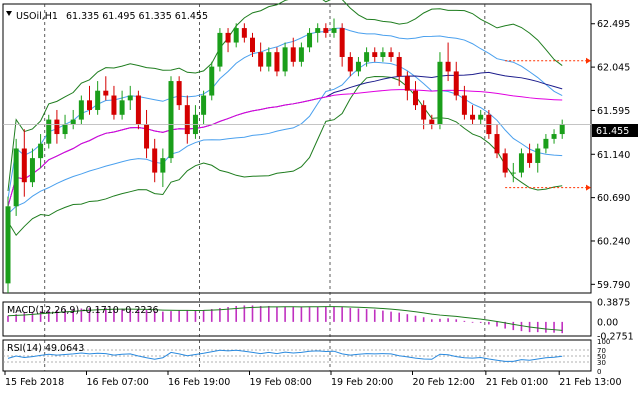 Image resolution: width=640 pixels, height=400 pixels. I want to click on time-tick-label: 21 Feb 13:00, so click(590, 382).